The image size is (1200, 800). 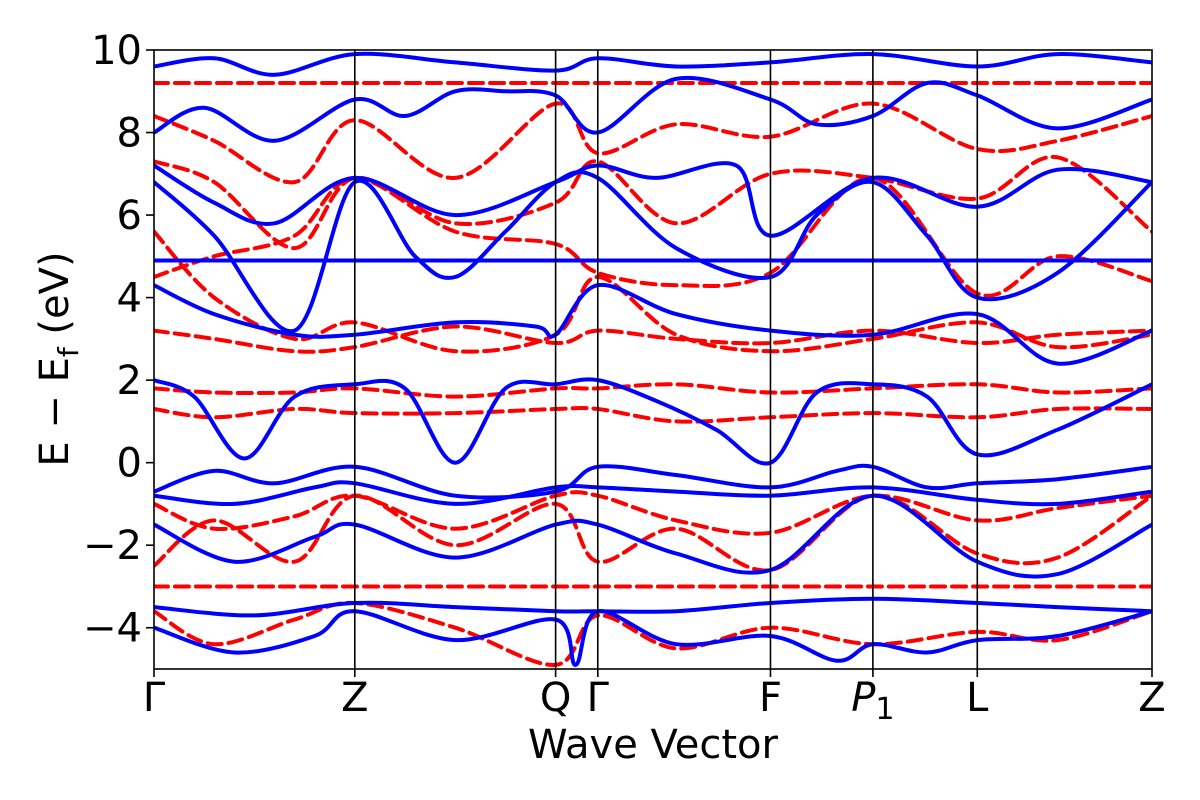 I want to click on kpoint-label: Q, so click(x=555, y=698).